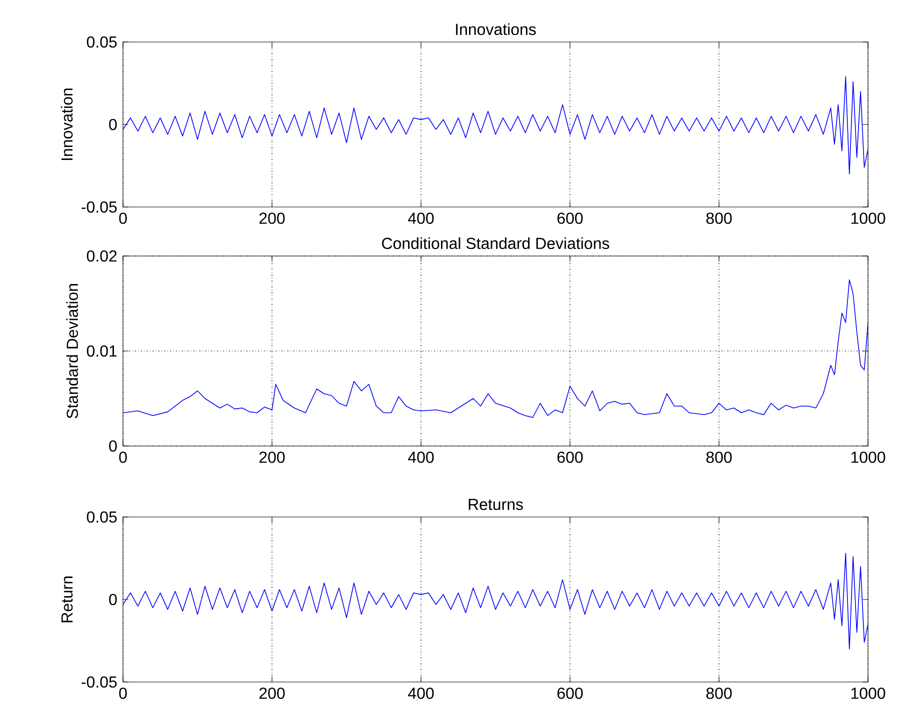 Image resolution: width=903 pixels, height=708 pixels. What do you see at coordinates (496, 243) in the screenshot?
I see `chart-title: Conditional Standard Deviations` at bounding box center [496, 243].